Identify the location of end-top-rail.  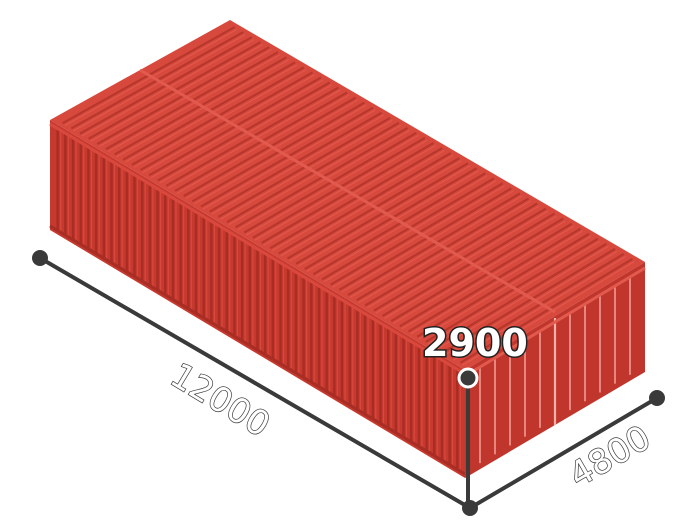
(555, 322).